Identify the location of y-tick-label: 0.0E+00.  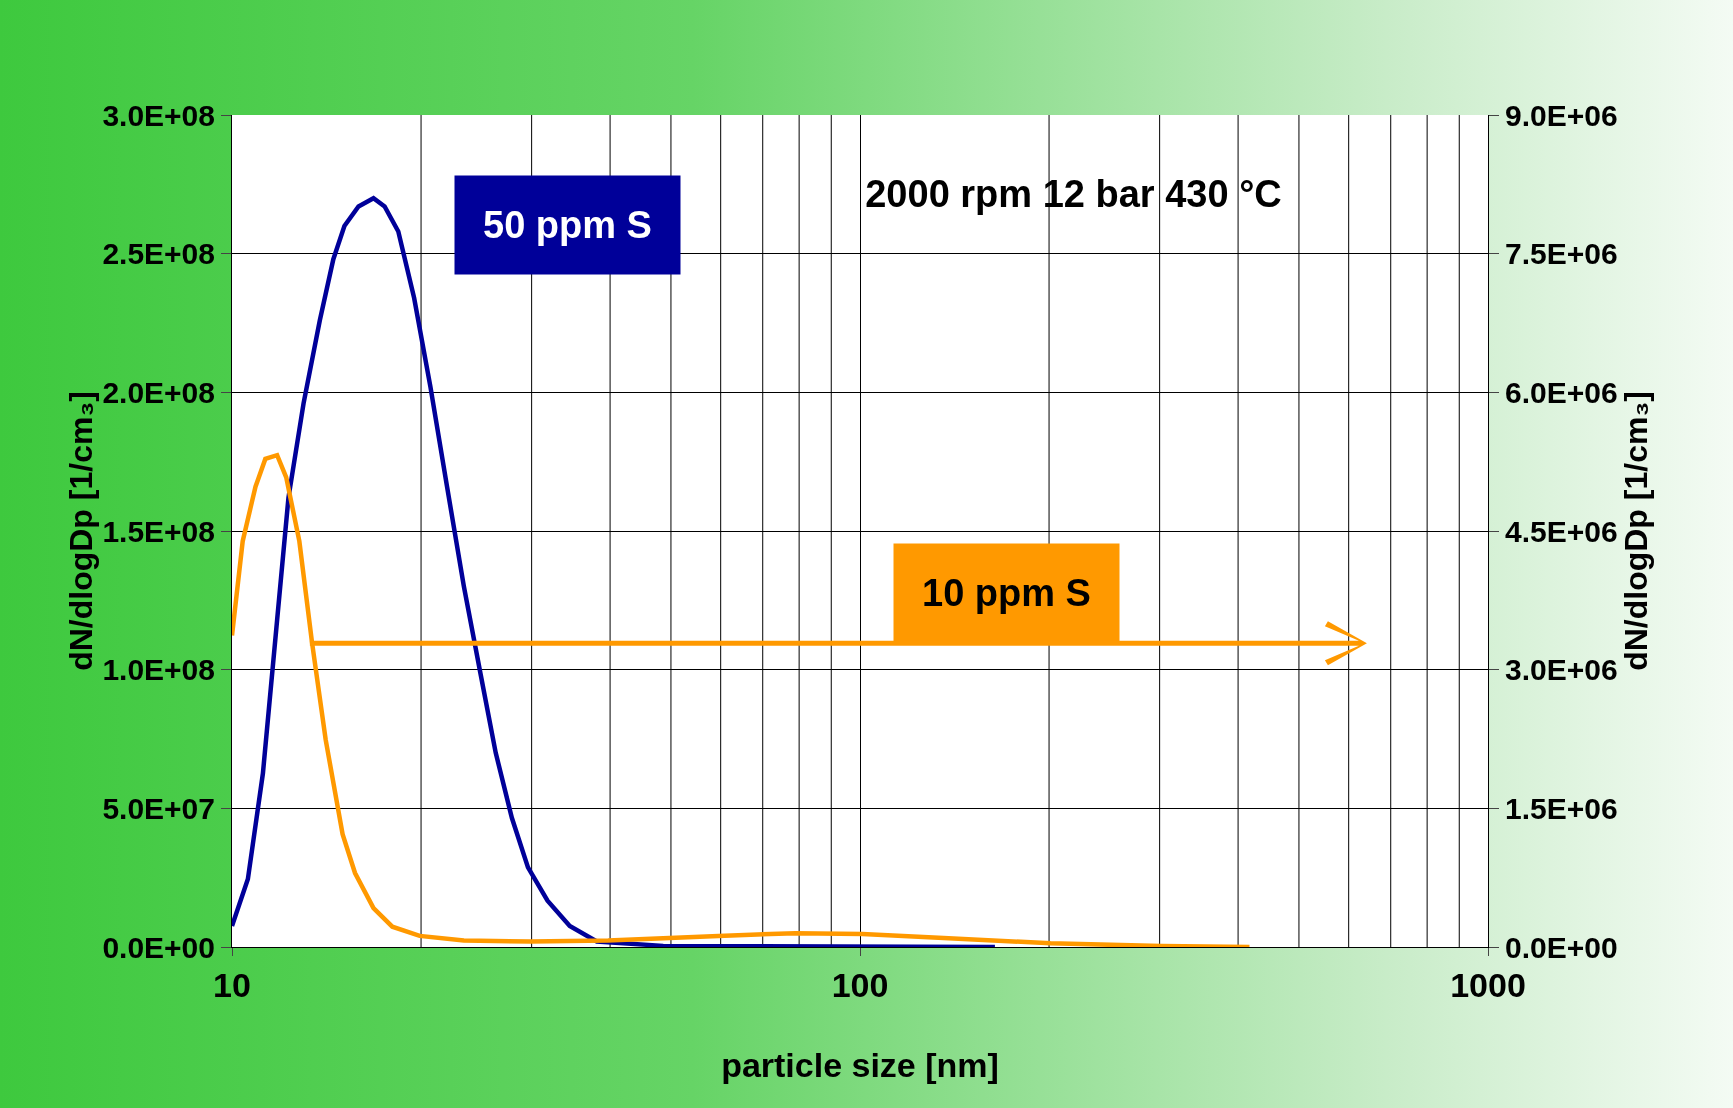
(158, 947).